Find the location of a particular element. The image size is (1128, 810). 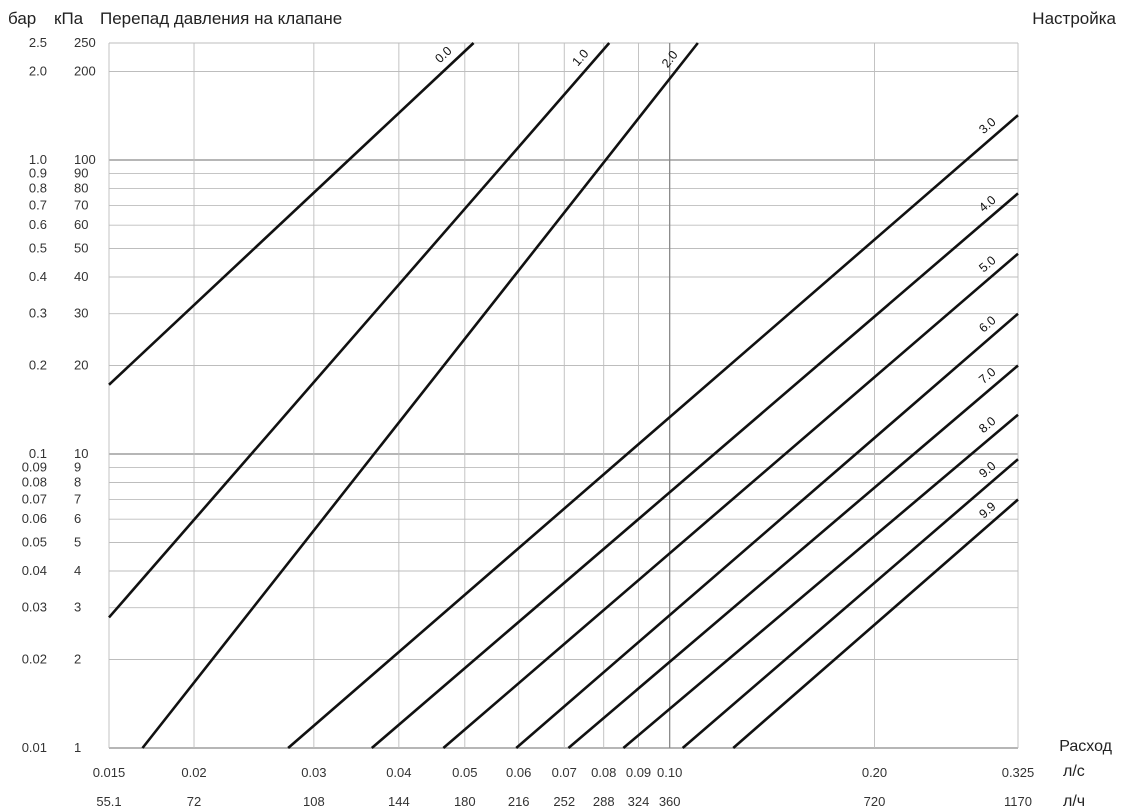

x-tick-label-lh: 216 is located at coordinates (519, 801).